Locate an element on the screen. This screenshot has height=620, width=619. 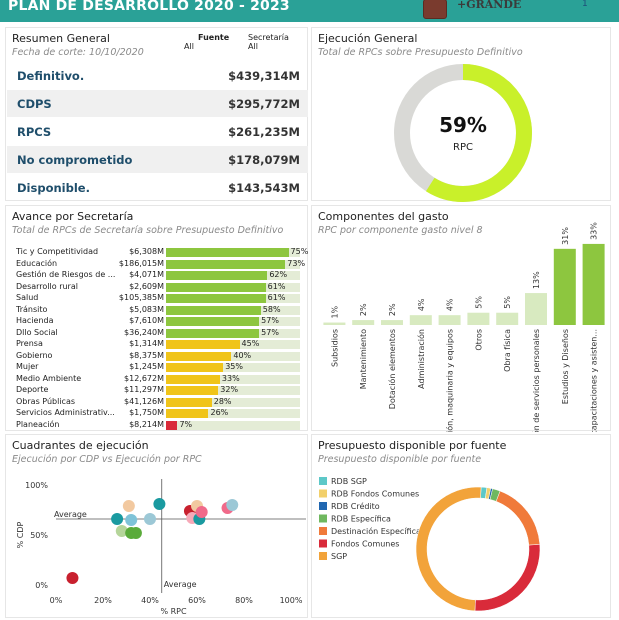
summary-value: $261,235M is located at coordinates (264, 132).